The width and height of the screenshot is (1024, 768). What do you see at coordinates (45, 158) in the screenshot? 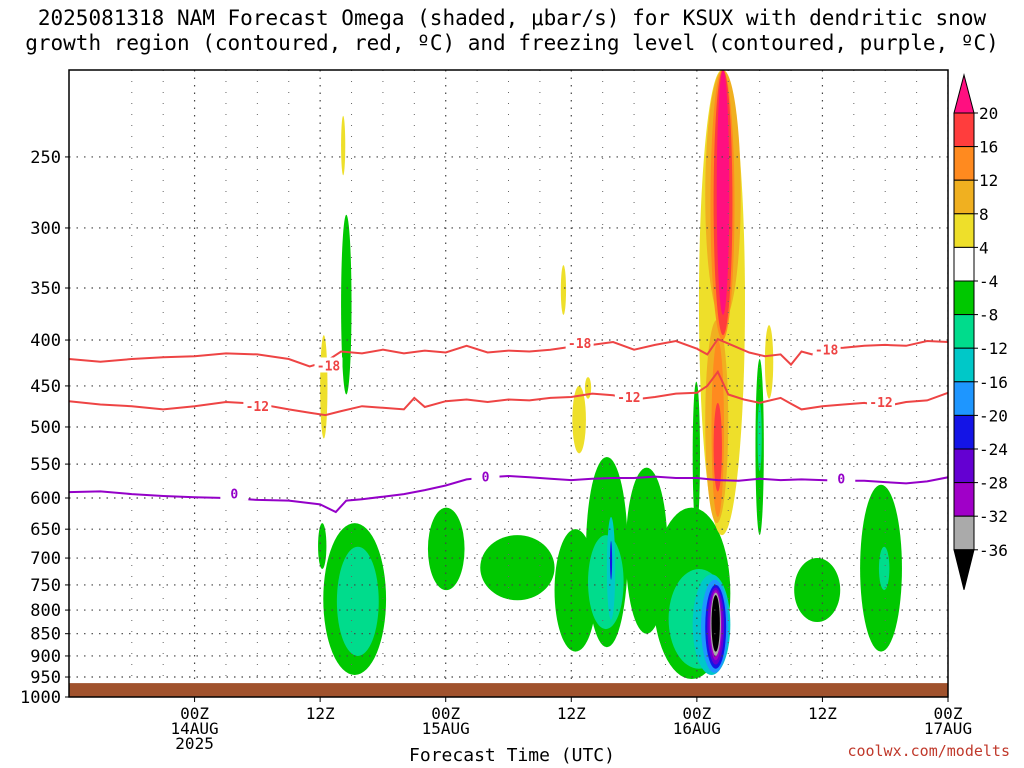
I see `y-tick-label: 250` at bounding box center [45, 158].